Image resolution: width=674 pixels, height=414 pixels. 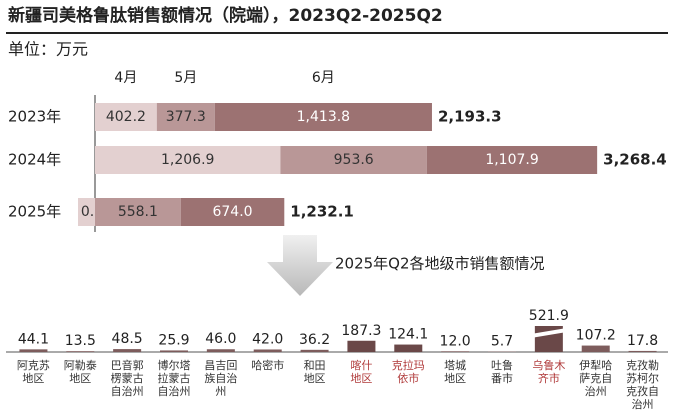 I want to click on x-tick-label: 阿克苏, so click(x=33, y=365).